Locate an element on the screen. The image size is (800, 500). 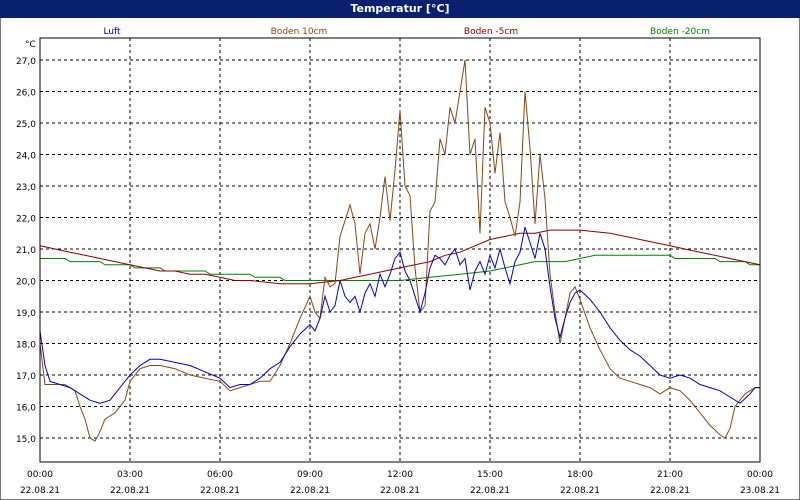
legend-entry: Luft is located at coordinates (112, 32).